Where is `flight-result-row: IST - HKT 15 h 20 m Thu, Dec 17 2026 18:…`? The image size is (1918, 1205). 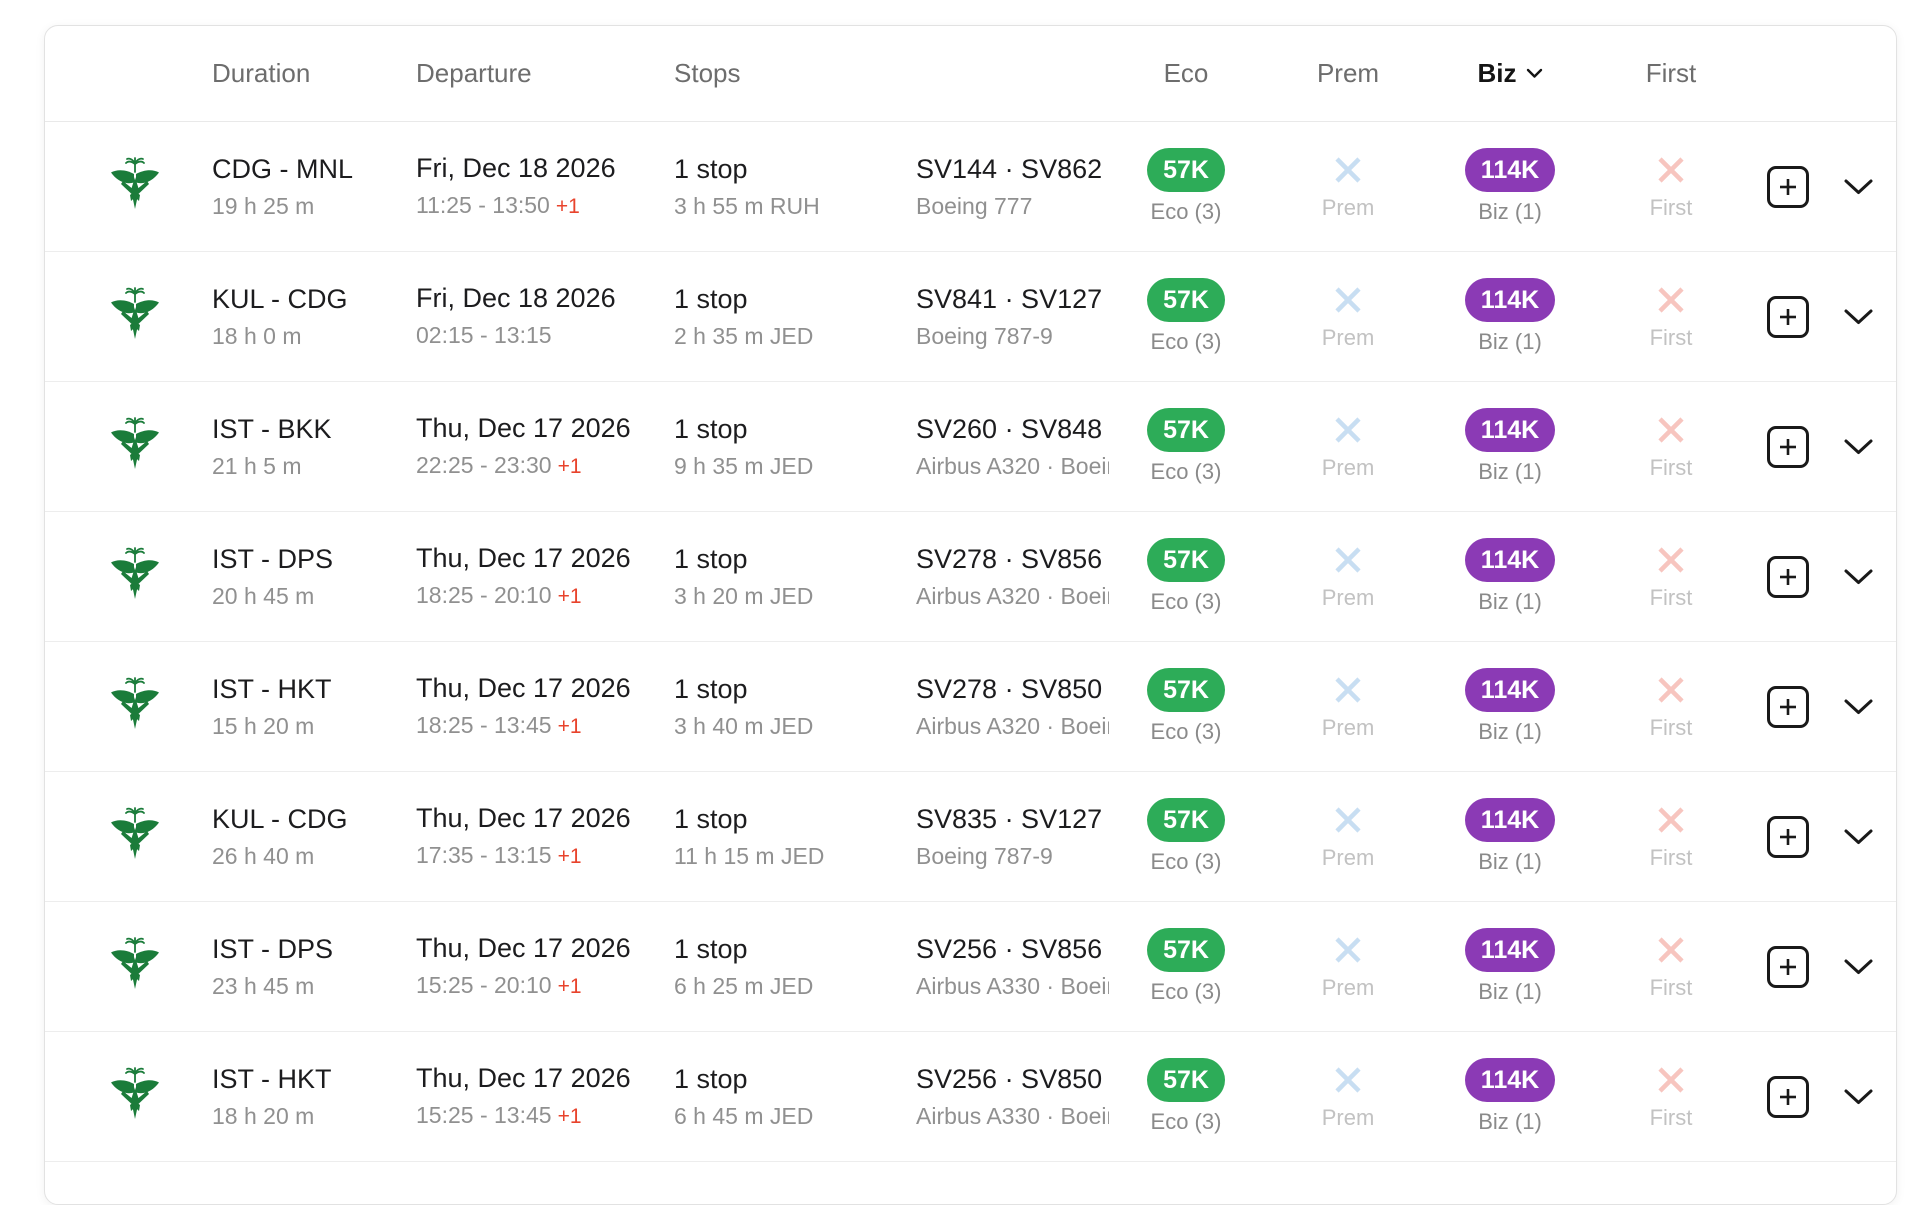
flight-result-row: IST - HKT 15 h 20 m Thu, Dec 17 2026 18:… is located at coordinates (970, 707).